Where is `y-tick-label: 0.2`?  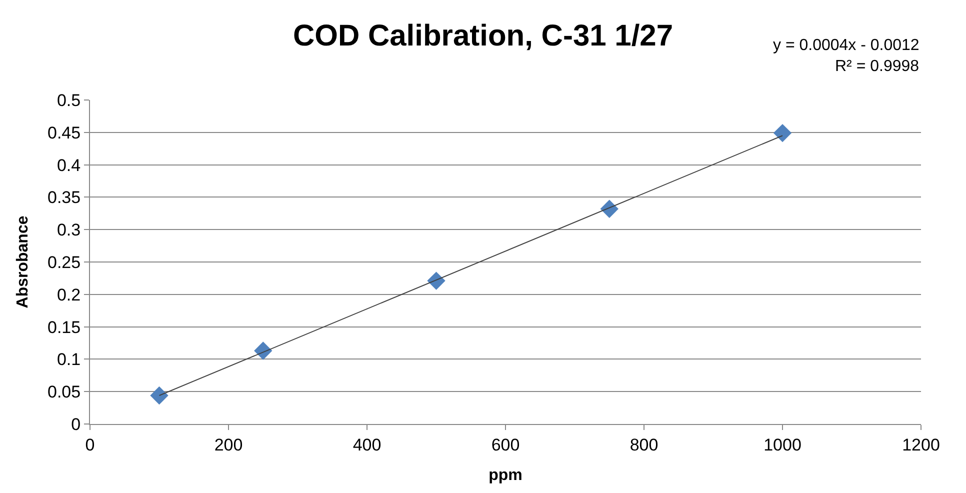
y-tick-label: 0.2 is located at coordinates (68, 294).